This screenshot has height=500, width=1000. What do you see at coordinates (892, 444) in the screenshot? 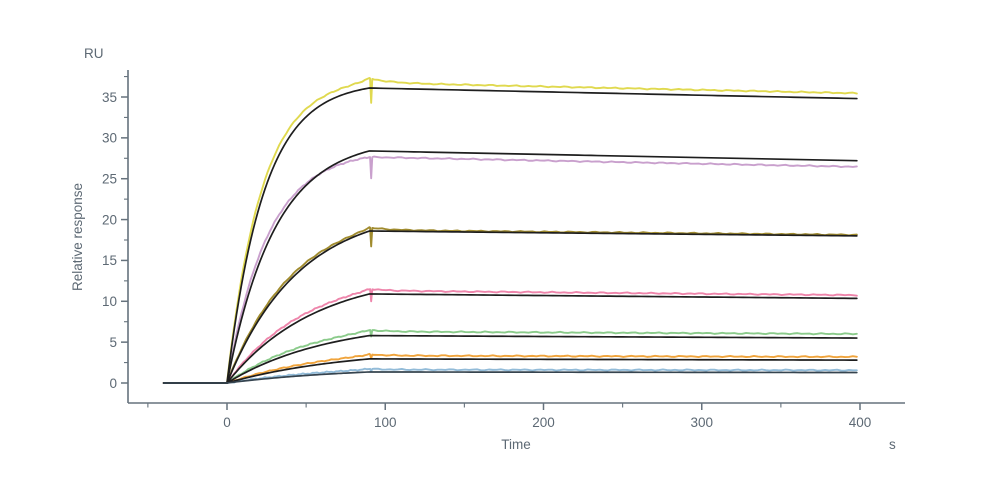
I see `x-axis-unit-label: s` at bounding box center [892, 444].